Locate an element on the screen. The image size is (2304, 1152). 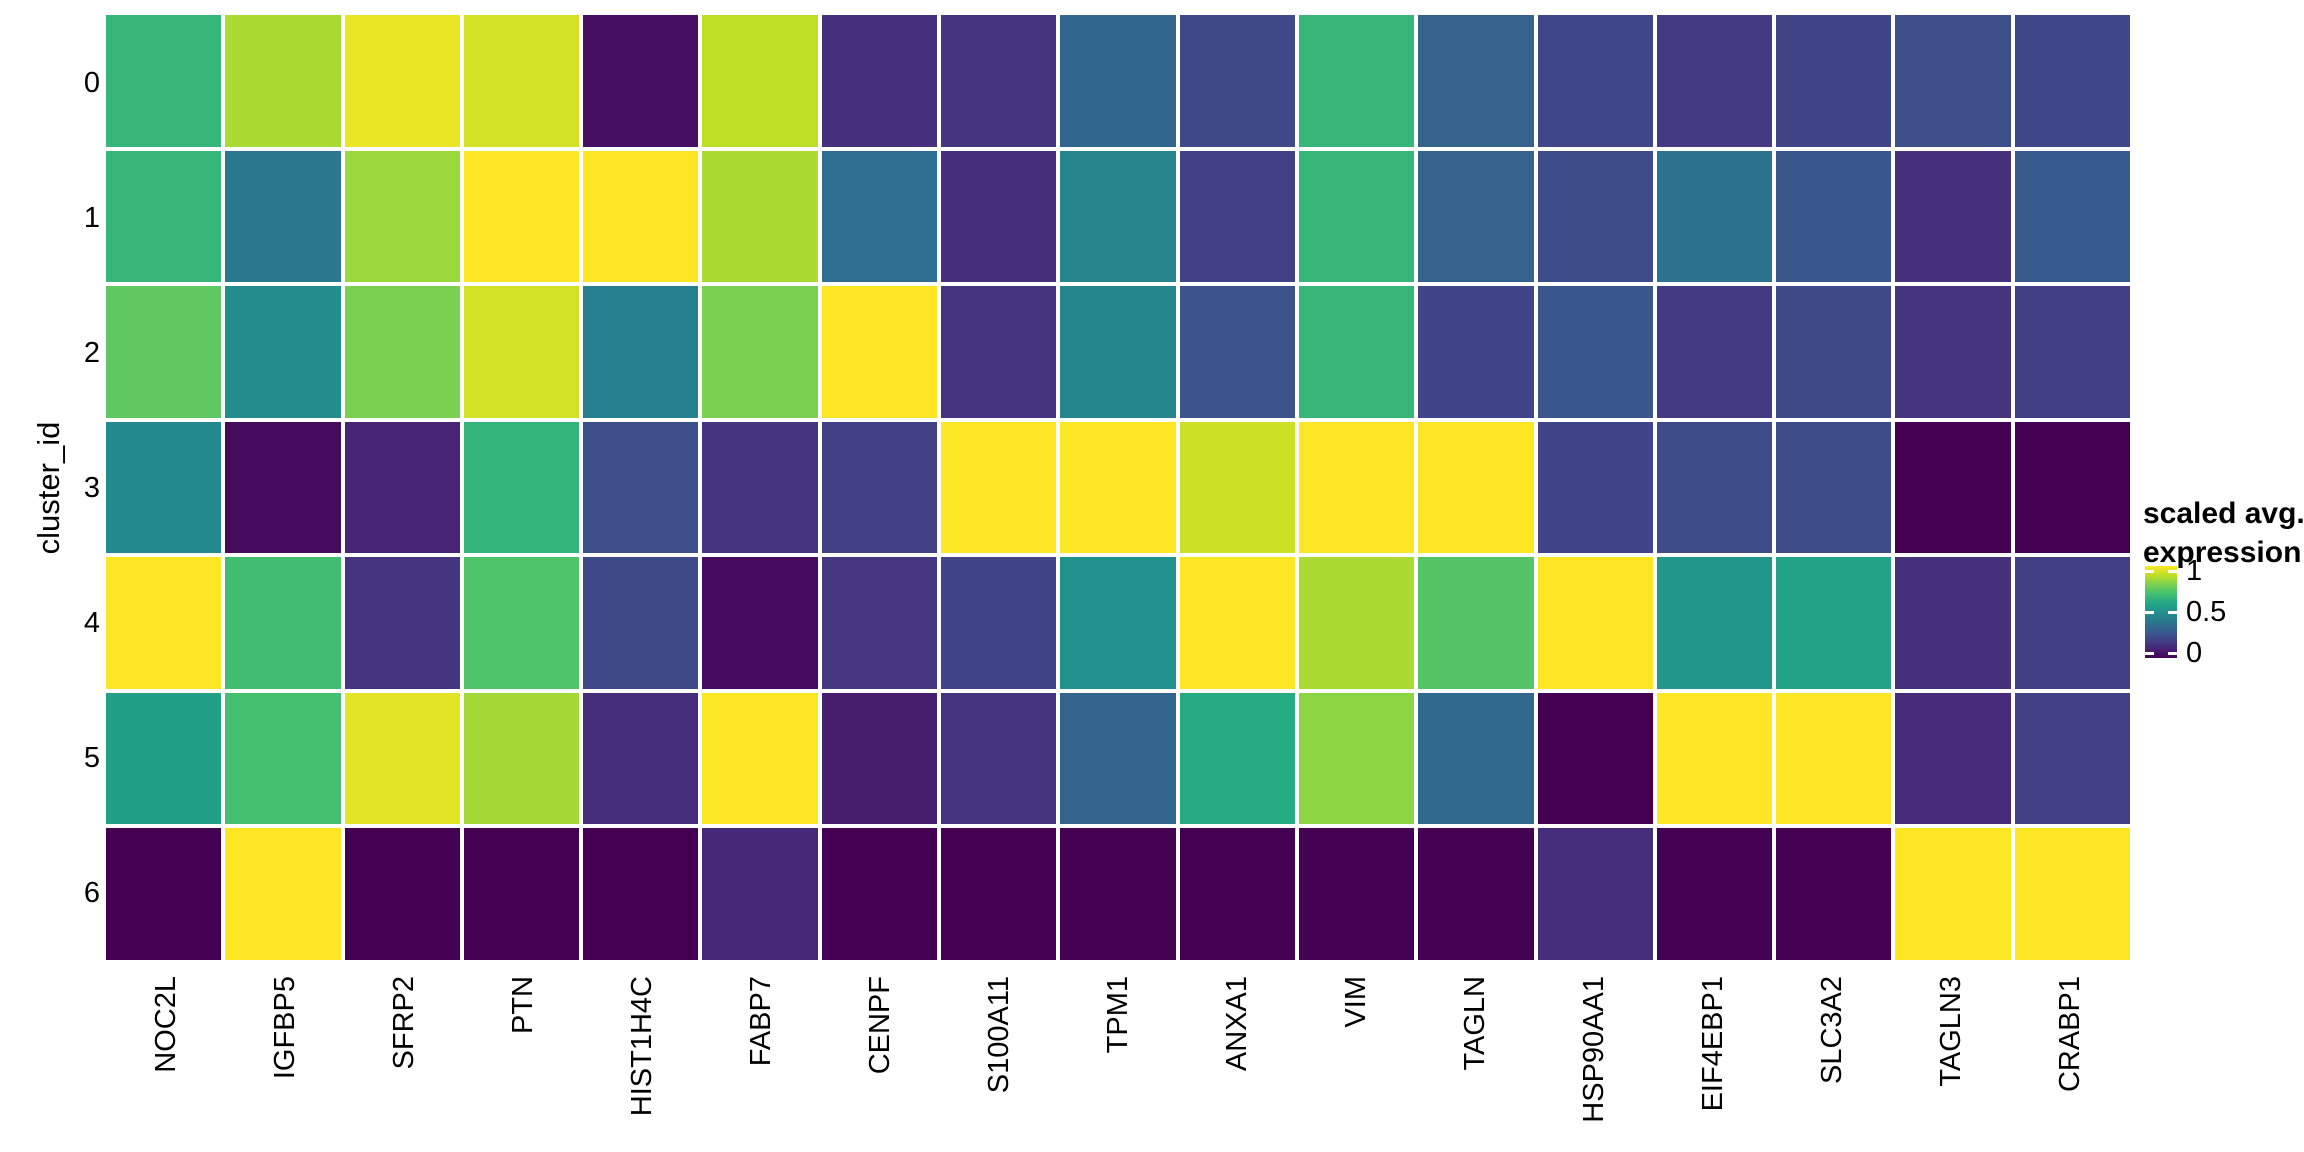
legend-title: scaled avg. expression is located at coordinates (2223, 533).